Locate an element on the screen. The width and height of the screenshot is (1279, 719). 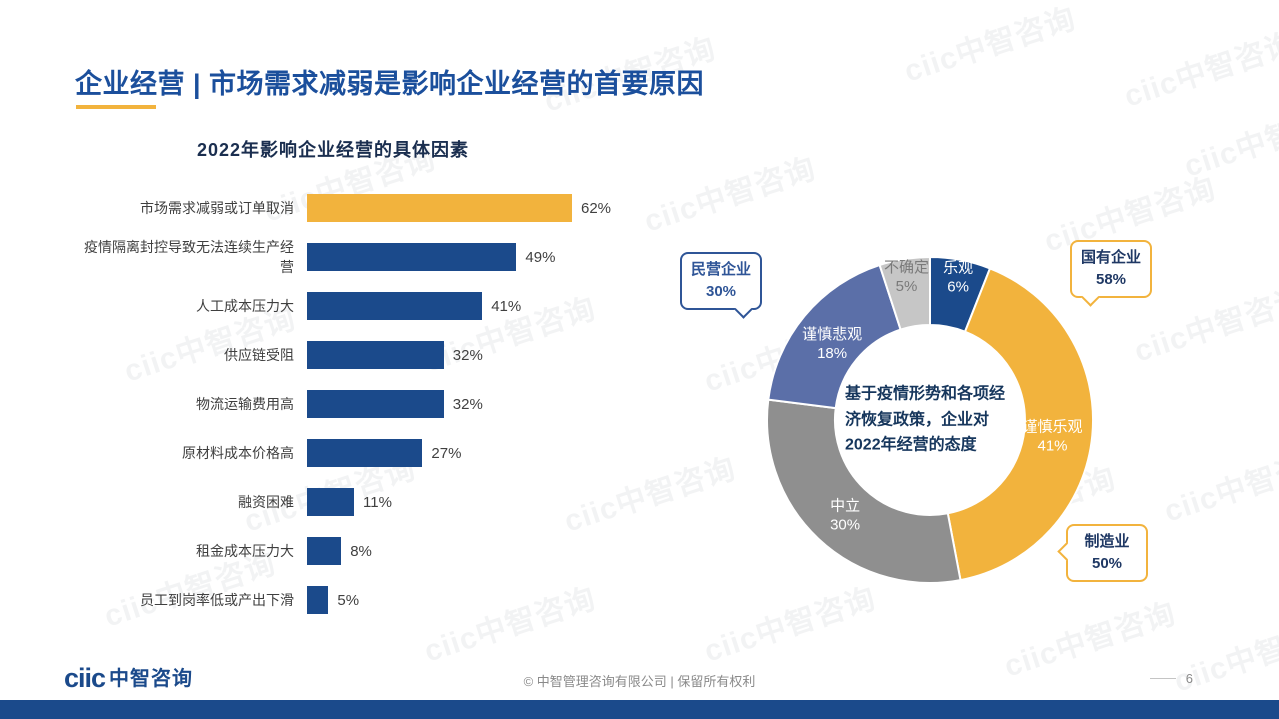
page-number-area: 6 is located at coordinates (1171, 678).